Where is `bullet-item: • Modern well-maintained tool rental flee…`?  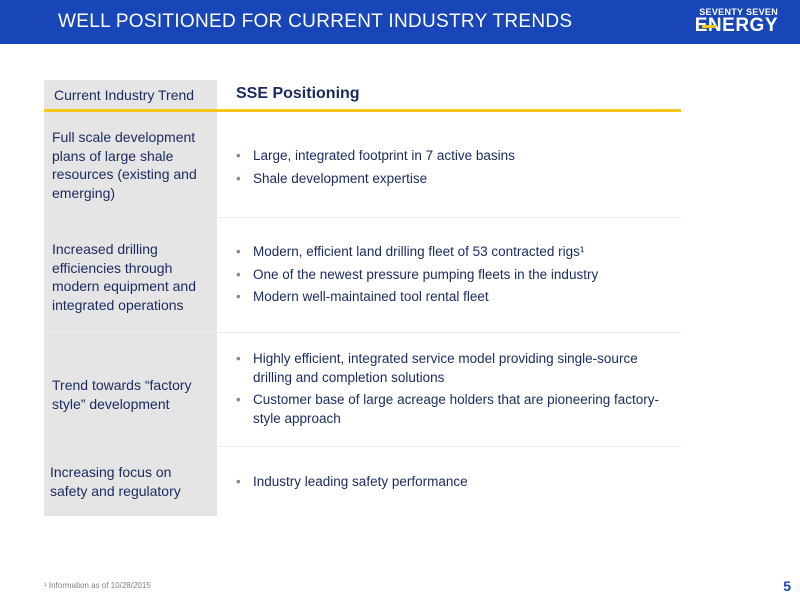 bullet-item: • Modern well-maintained tool rental flee… is located at coordinates (449, 297).